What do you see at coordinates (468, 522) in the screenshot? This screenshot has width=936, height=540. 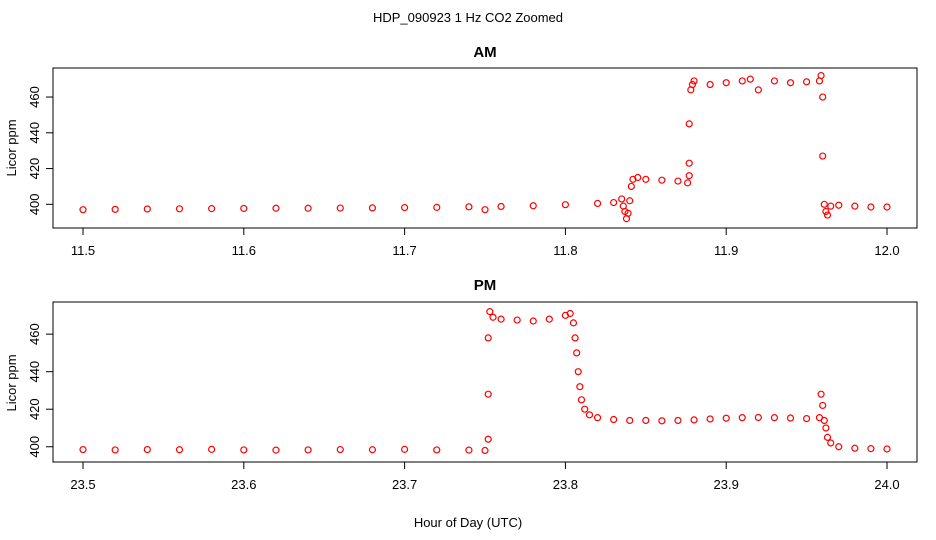 I see `figure-xlabel: Hour of Day (UTC)` at bounding box center [468, 522].